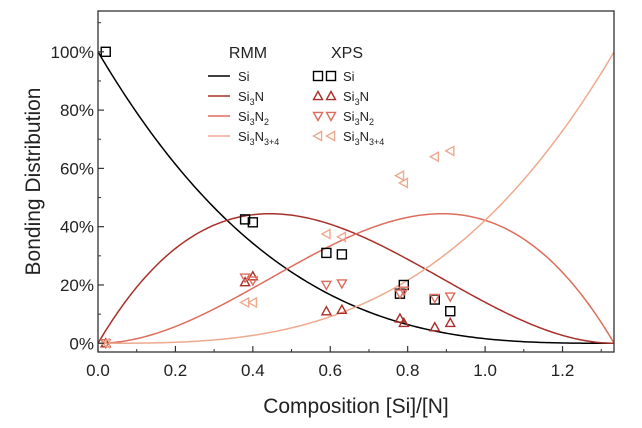 This screenshot has width=642, height=428. I want to click on x-tick-label: 0.0, so click(98, 370).